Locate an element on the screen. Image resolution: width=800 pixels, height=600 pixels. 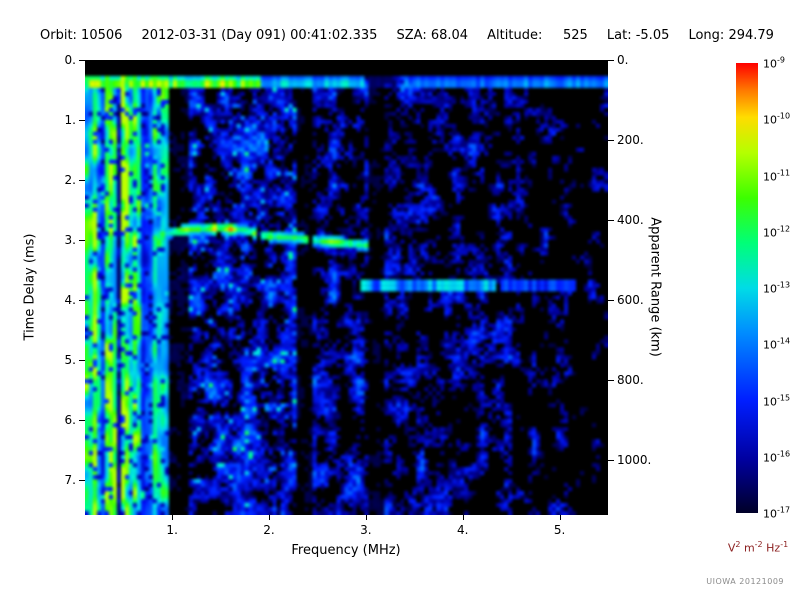
y-tick-label: 0. is located at coordinates (70, 60).